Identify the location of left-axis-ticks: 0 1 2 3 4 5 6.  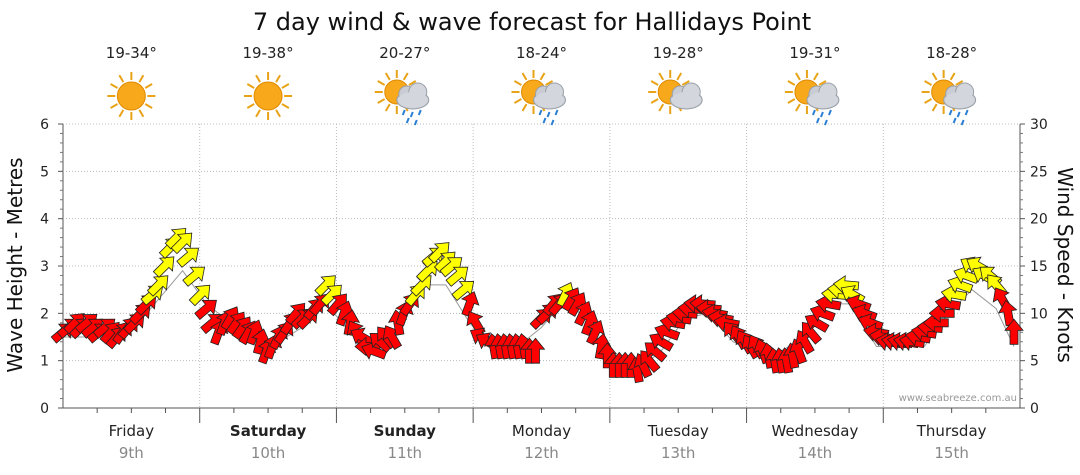
(51, 267).